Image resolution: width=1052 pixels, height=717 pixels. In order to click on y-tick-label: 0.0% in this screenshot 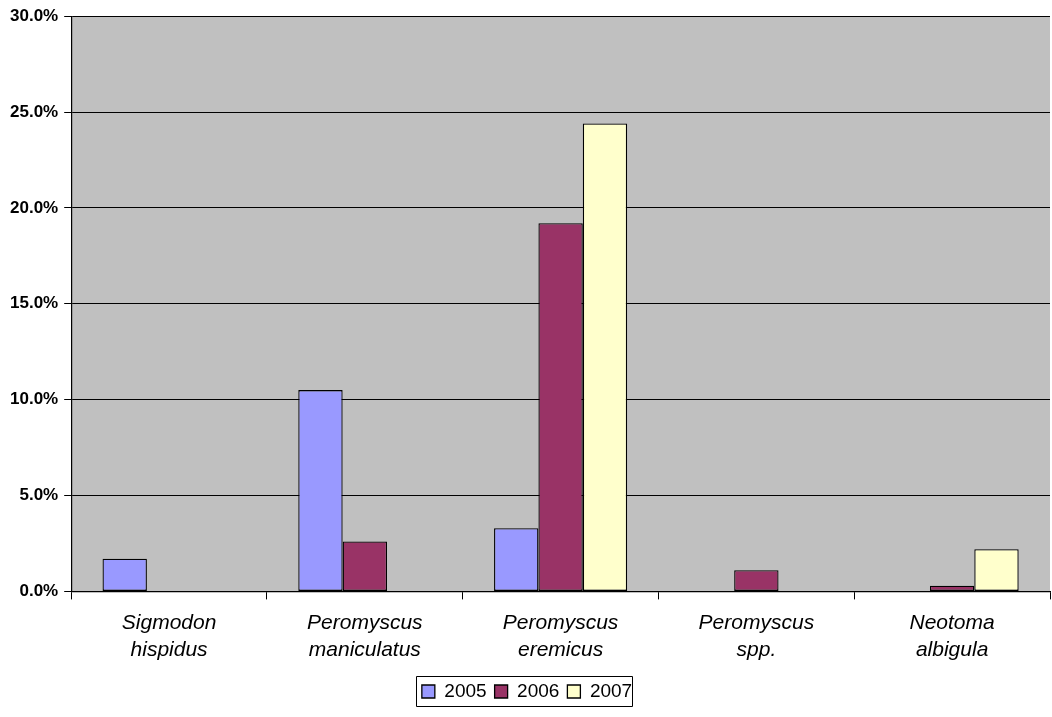, I will do `click(39, 591)`.